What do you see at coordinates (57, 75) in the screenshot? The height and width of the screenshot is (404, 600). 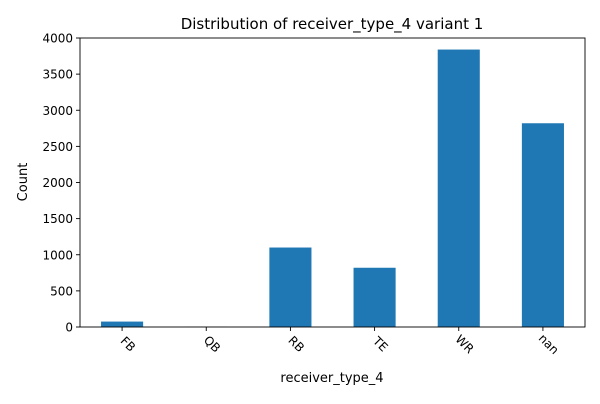 I see `y-tick-label: 3500` at bounding box center [57, 75].